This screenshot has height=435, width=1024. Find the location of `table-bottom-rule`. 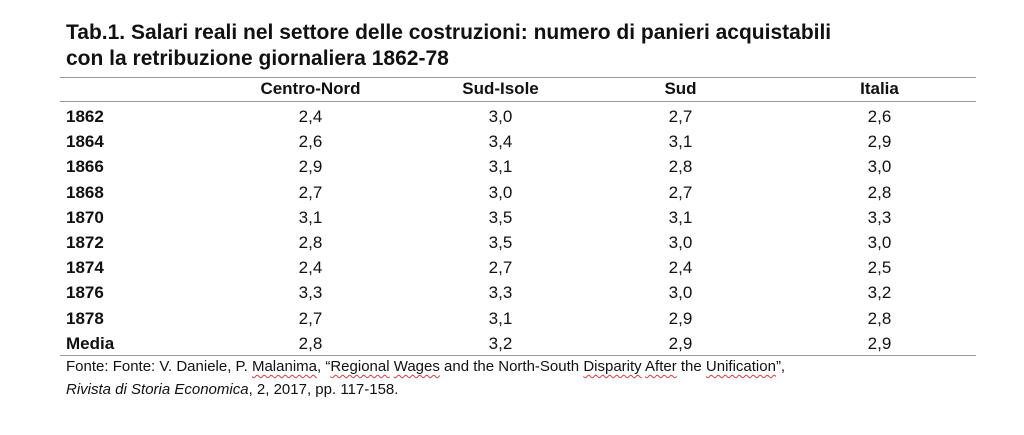

table-bottom-rule is located at coordinates (518, 355).